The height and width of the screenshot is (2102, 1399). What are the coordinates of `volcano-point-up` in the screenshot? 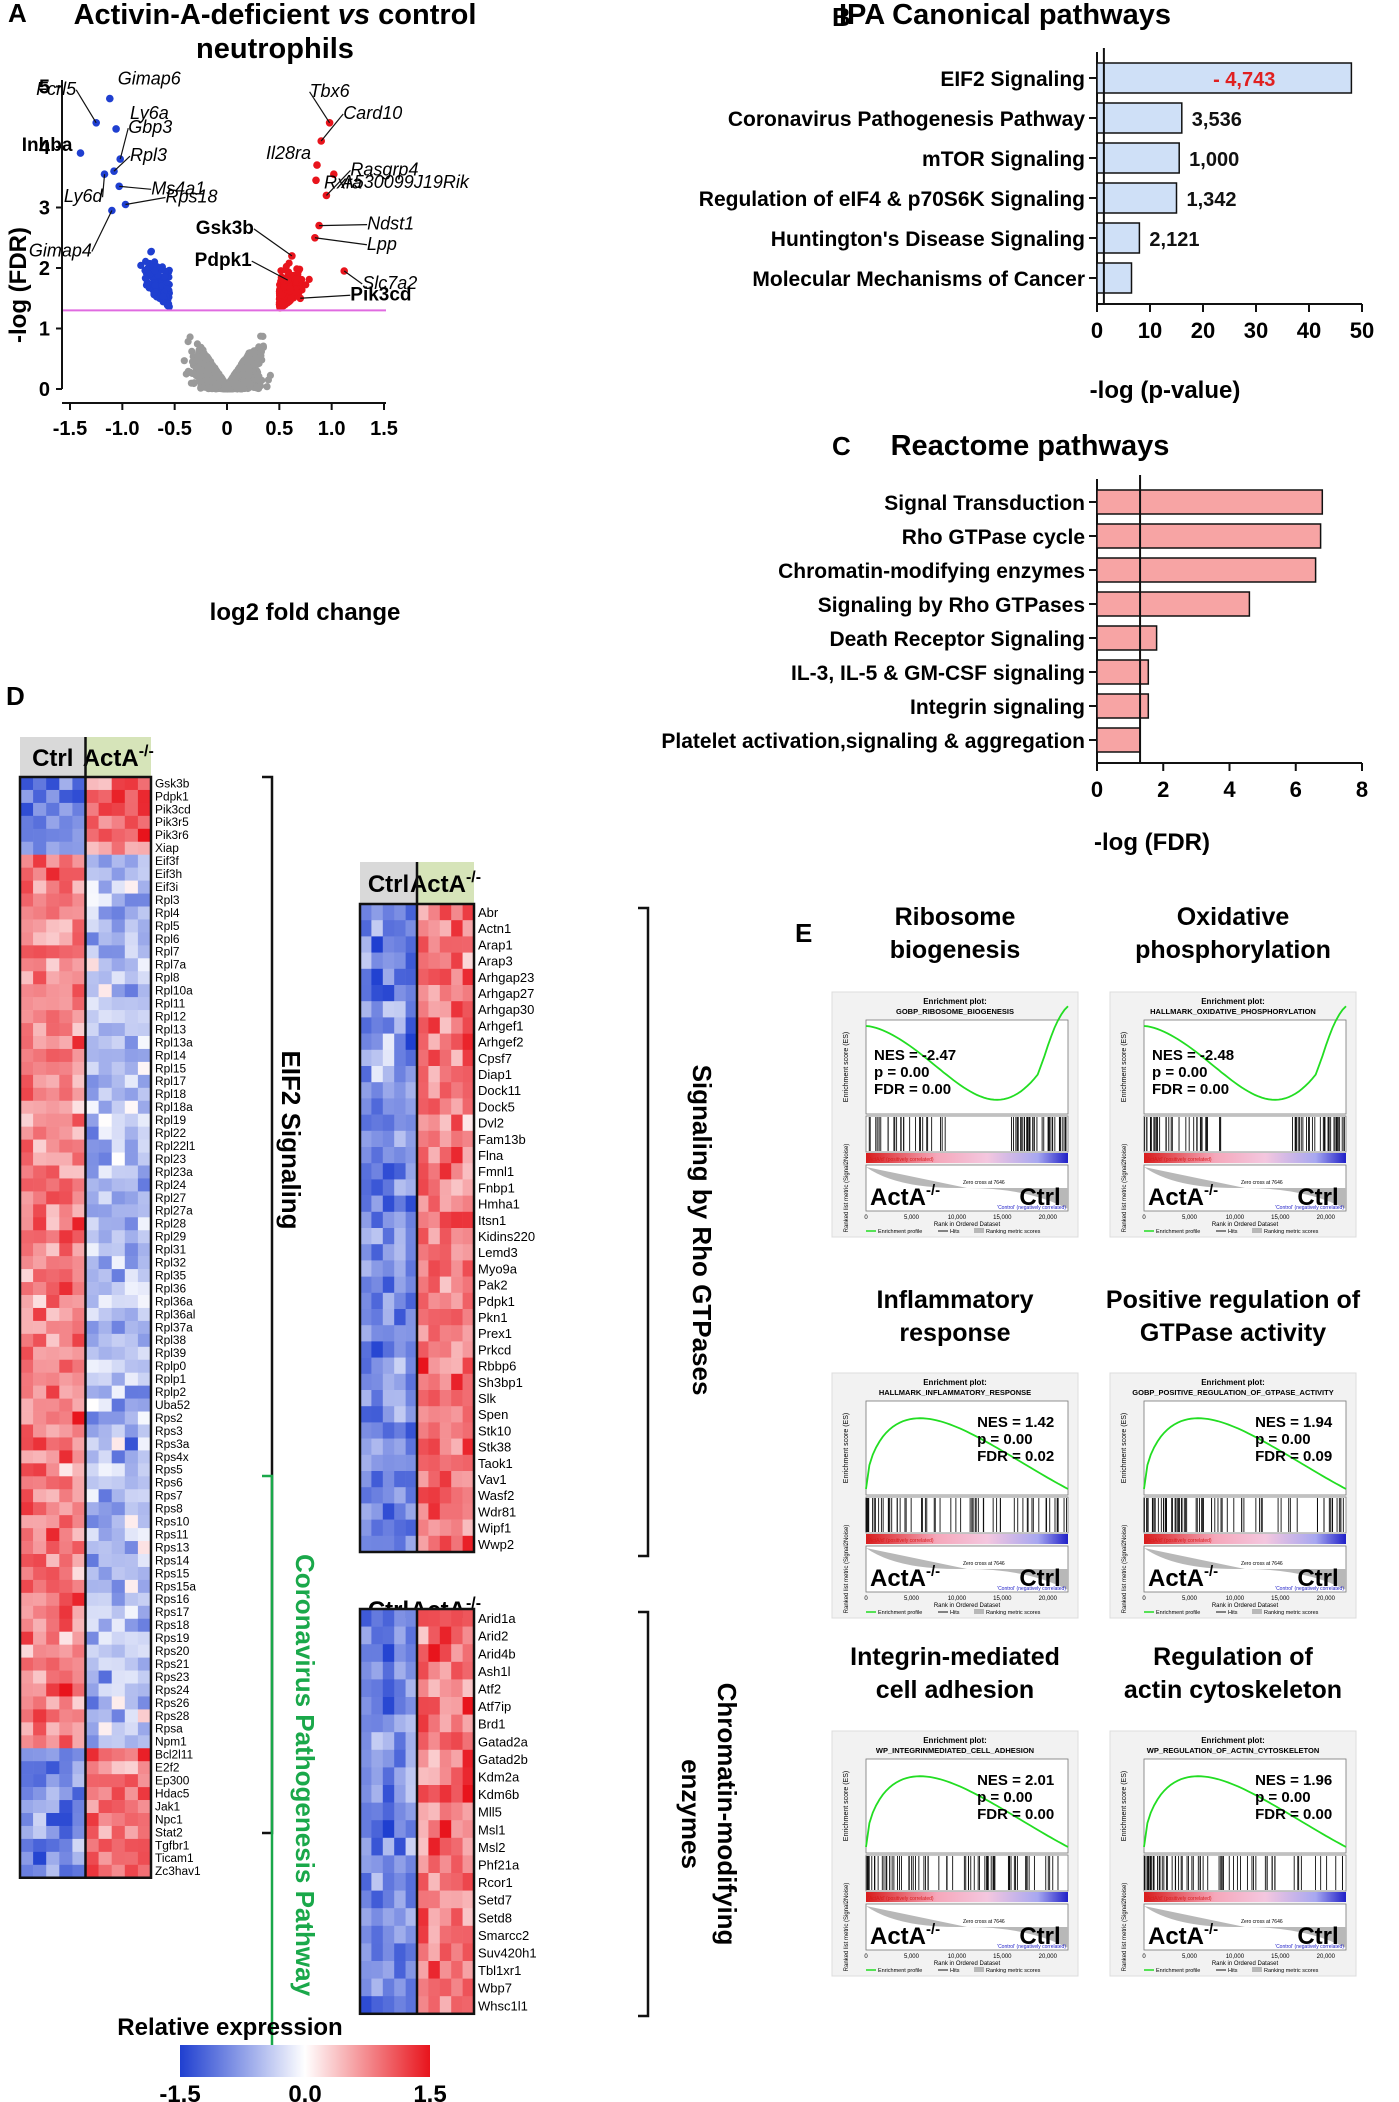 It's located at (281, 271).